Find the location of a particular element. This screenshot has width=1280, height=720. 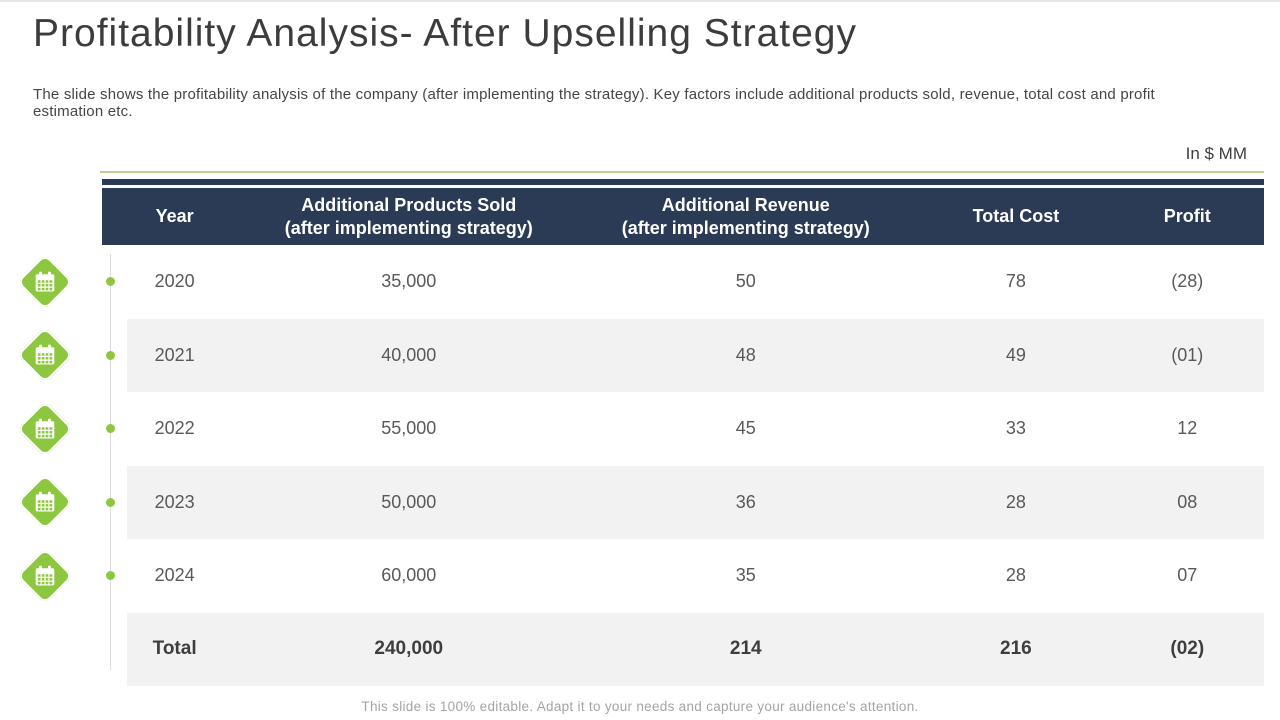

cell-total-cost: 216 is located at coordinates (1016, 649).